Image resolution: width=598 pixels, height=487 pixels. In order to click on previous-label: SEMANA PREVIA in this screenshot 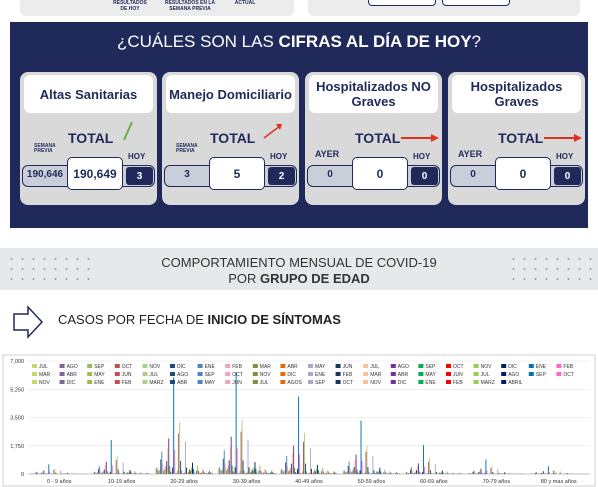, I will do `click(187, 148)`.